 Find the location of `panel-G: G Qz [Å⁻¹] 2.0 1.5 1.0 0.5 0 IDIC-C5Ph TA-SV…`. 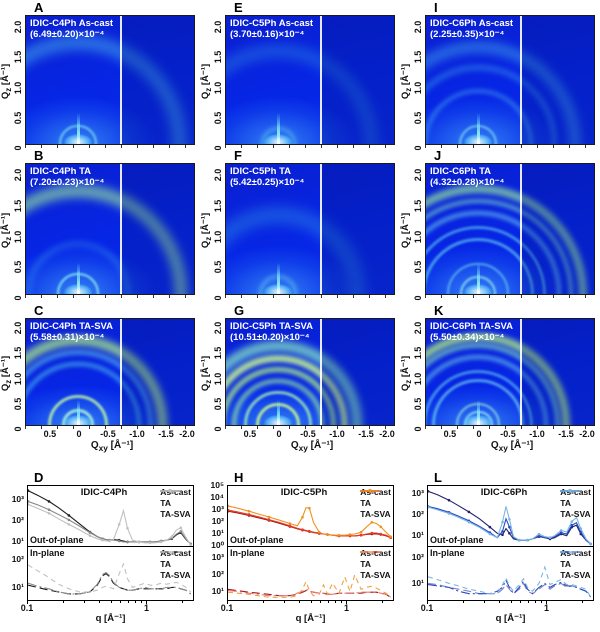

panel-G: G Qz [Å⁻¹] 2.0 1.5 1.0 0.5 0 IDIC-C5Ph TA-SV… is located at coordinates (299, 378).